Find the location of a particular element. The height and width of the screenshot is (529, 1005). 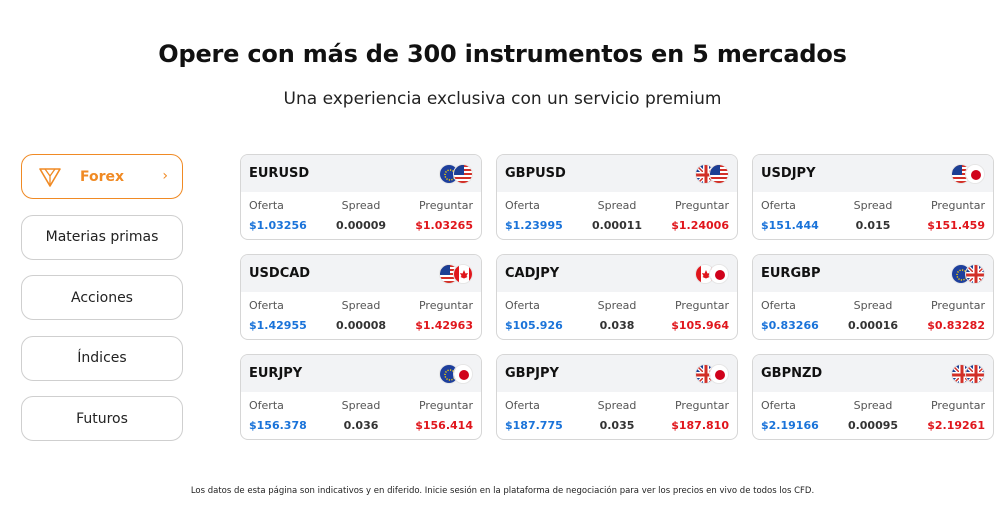

spread-value: 0.038 is located at coordinates (617, 325).